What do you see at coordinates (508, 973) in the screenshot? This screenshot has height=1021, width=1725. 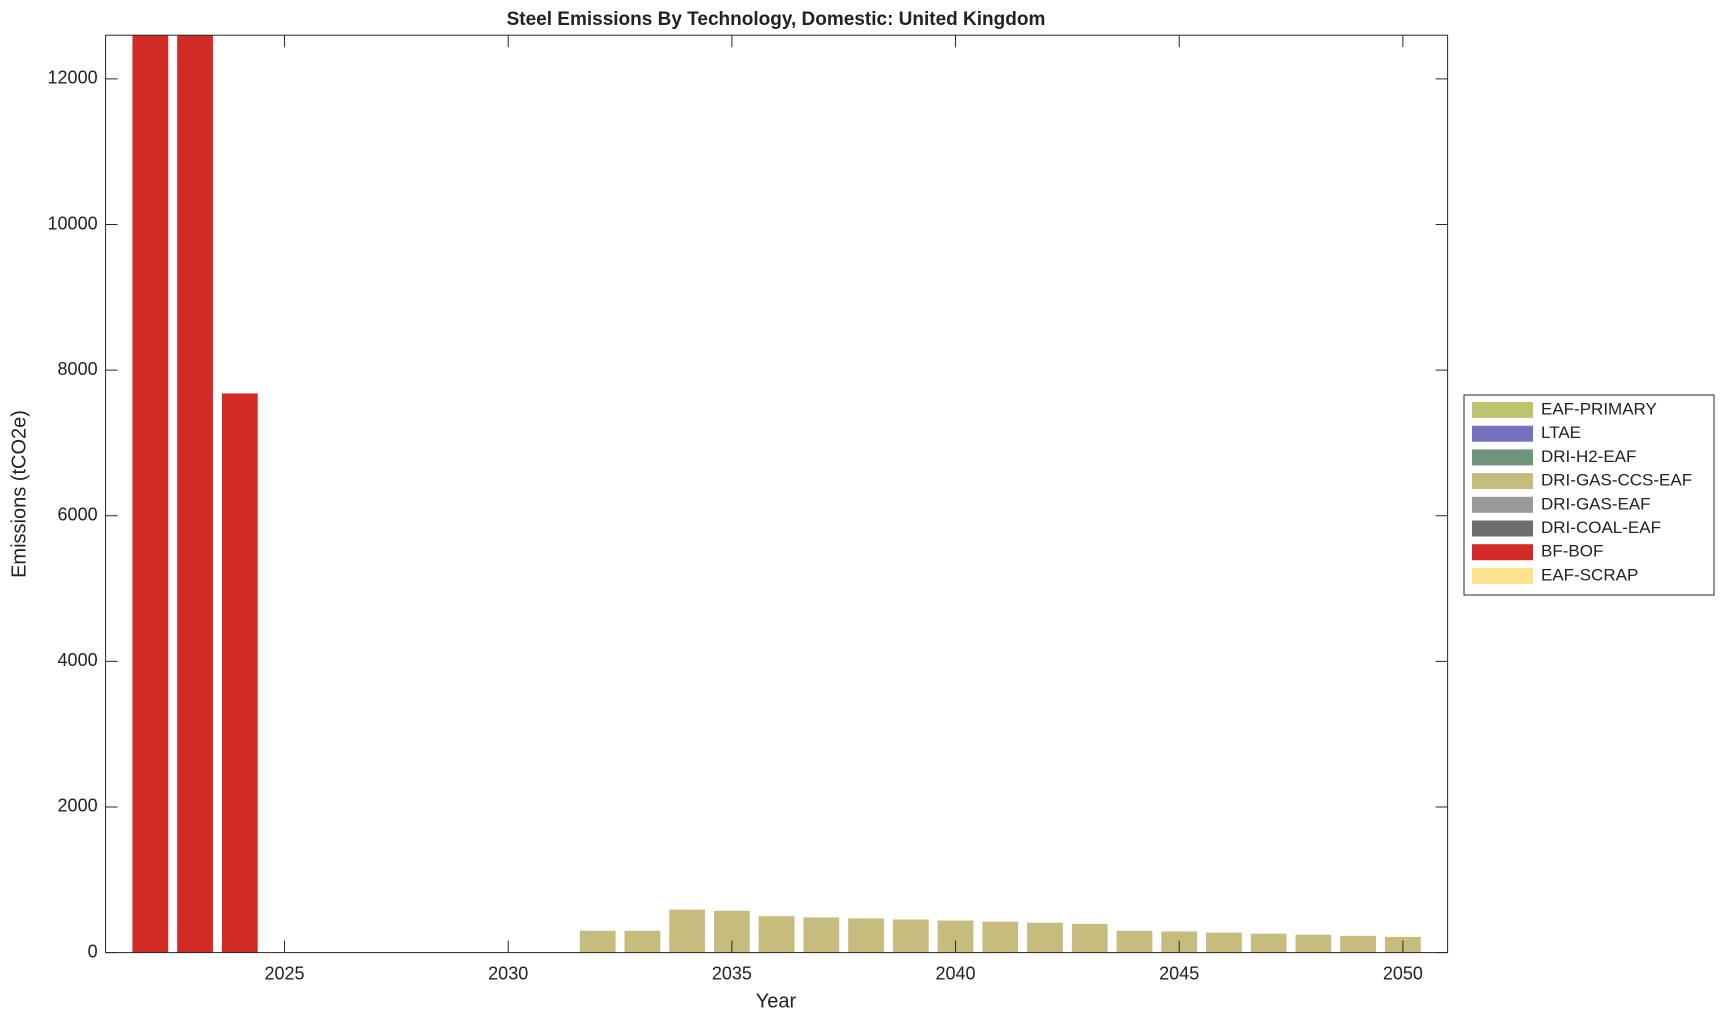 I see `x-tick-label: 2030` at bounding box center [508, 973].